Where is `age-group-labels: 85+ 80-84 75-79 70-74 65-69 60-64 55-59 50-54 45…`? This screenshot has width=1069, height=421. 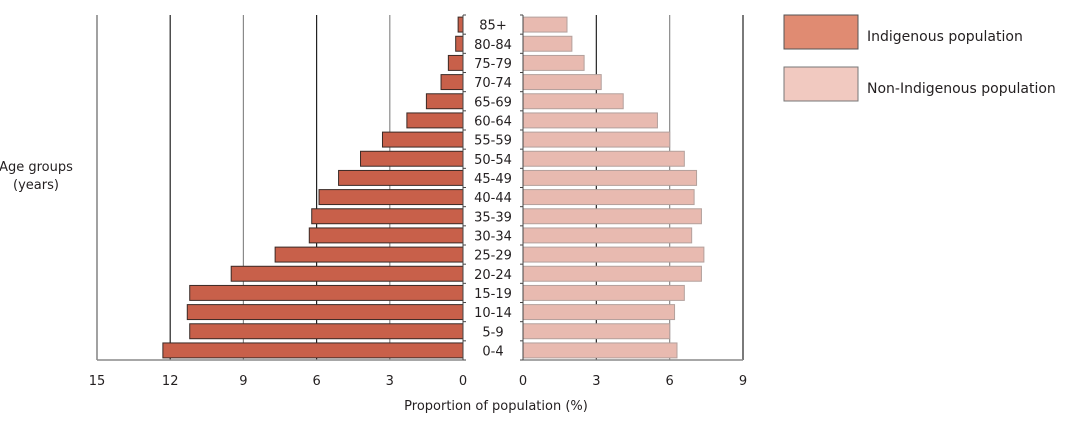 age-group-labels: 85+ 80-84 75-79 70-74 65-69 60-64 55-59 50-54 45… is located at coordinates (493, 189).